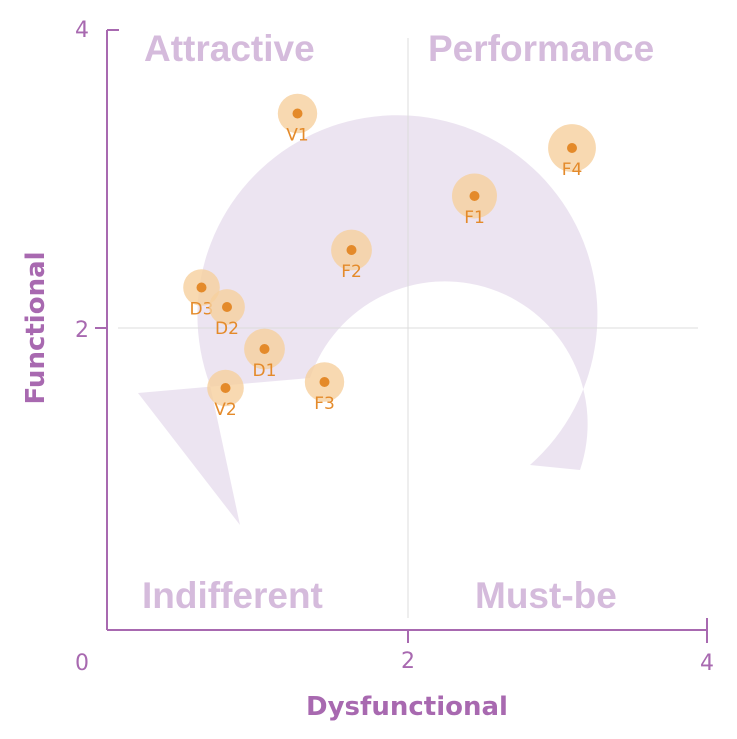 The width and height of the screenshot is (737, 739). I want to click on point-label: F3, so click(324, 404).